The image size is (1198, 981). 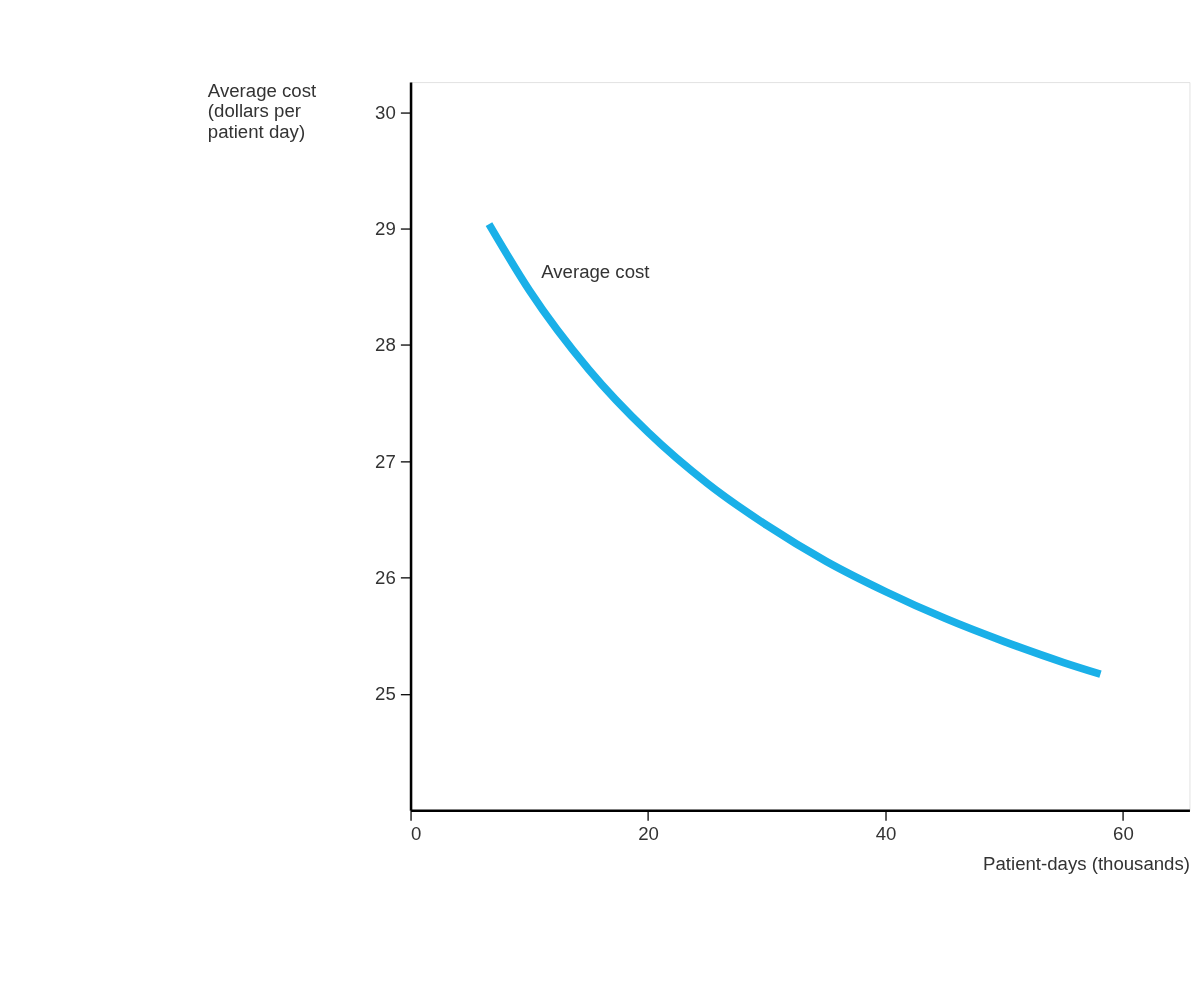 I want to click on x-tick-label: 20, so click(x=648, y=834).